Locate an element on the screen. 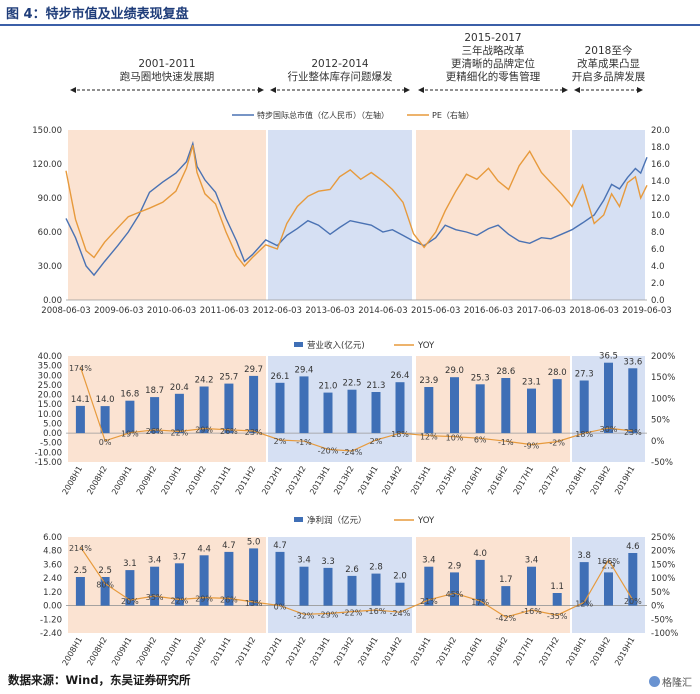 The width and height of the screenshot is (700, 694). p3-x-tick: 2017H1 is located at coordinates (524, 652).